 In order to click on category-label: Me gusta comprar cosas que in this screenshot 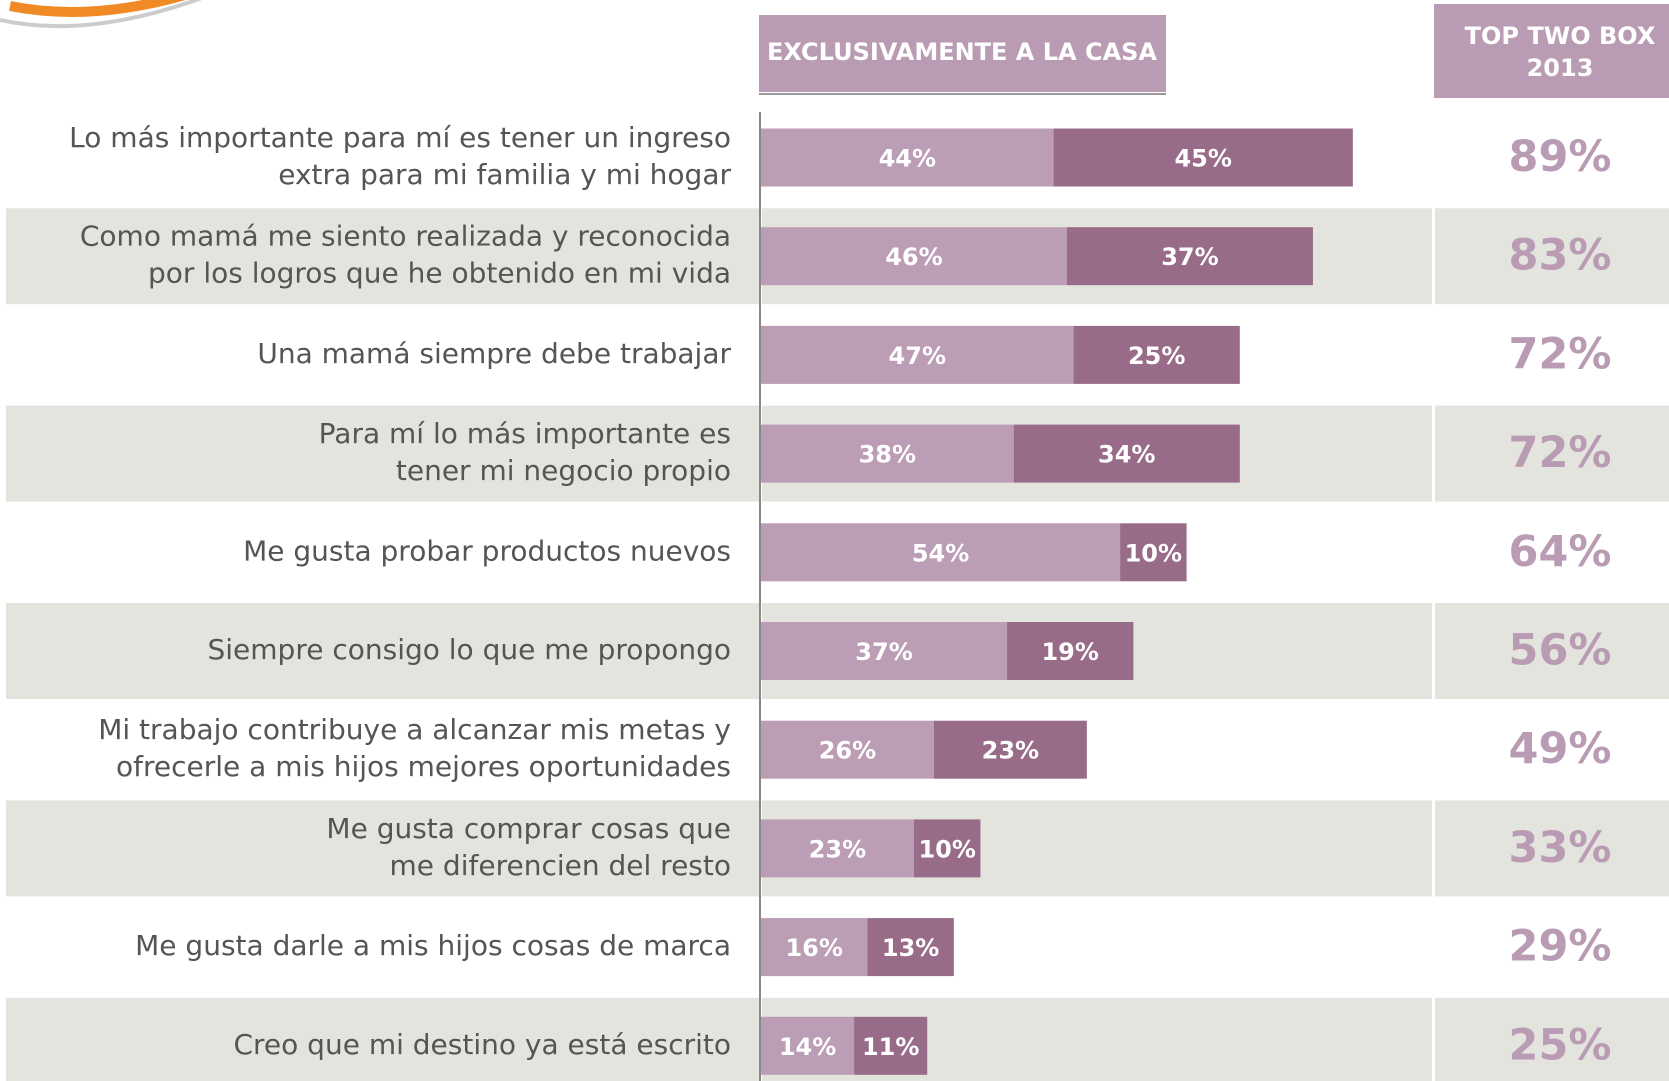, I will do `click(528, 828)`.